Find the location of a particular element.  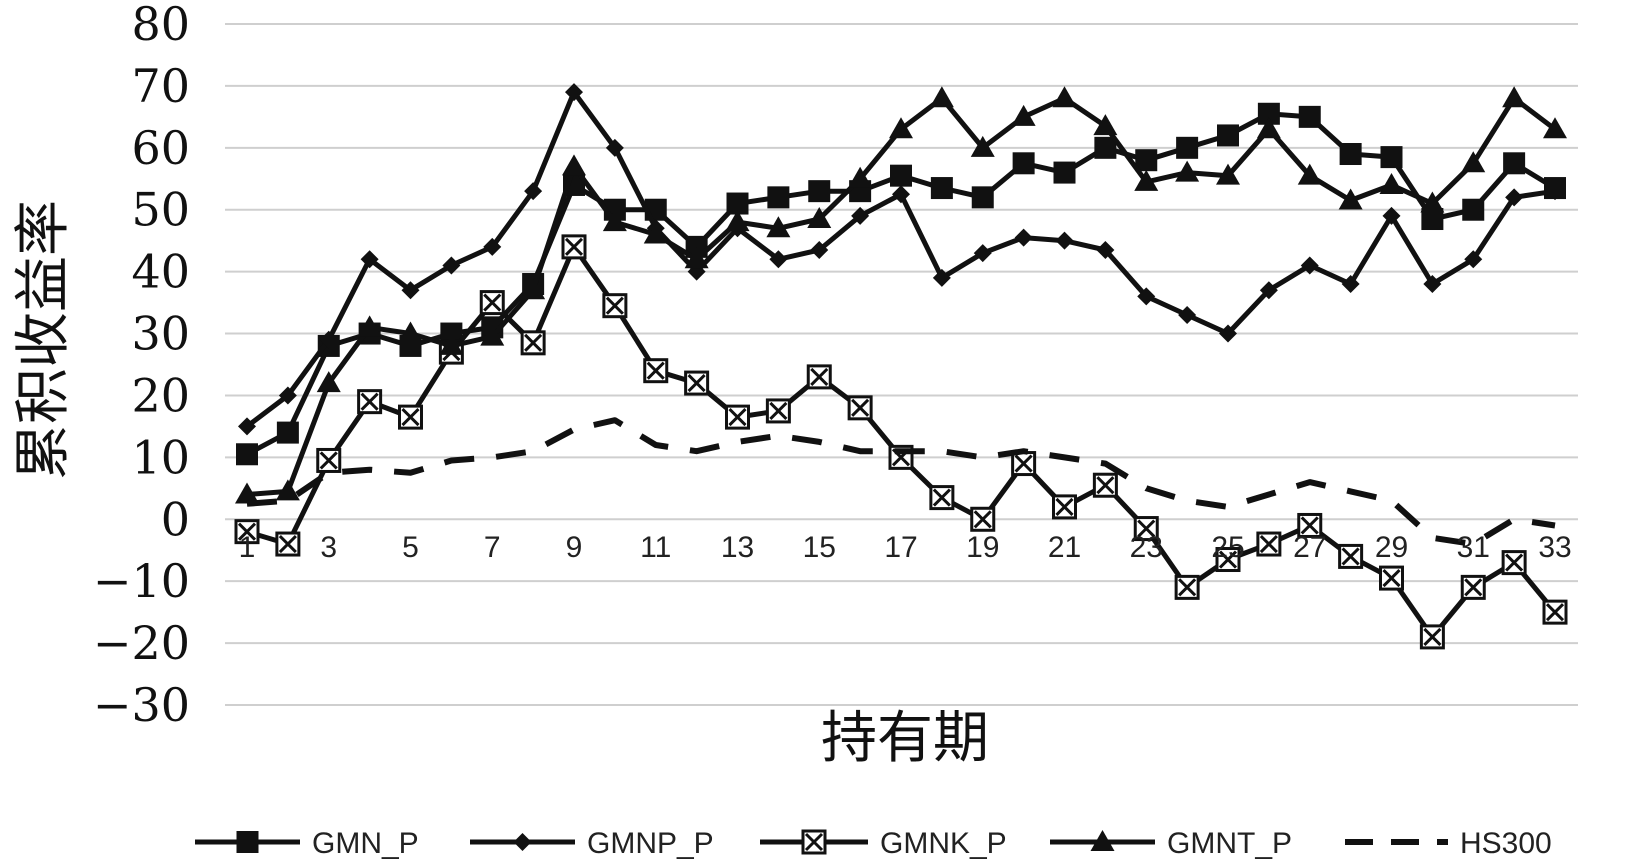

x-tick-label: 27 is located at coordinates (1309, 547).